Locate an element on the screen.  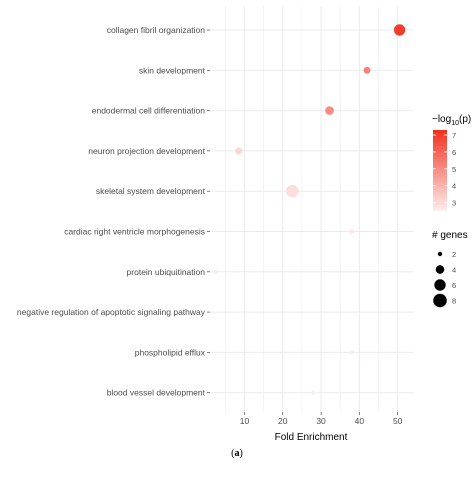
color-legend-tick-label: 5 is located at coordinates (454, 169).